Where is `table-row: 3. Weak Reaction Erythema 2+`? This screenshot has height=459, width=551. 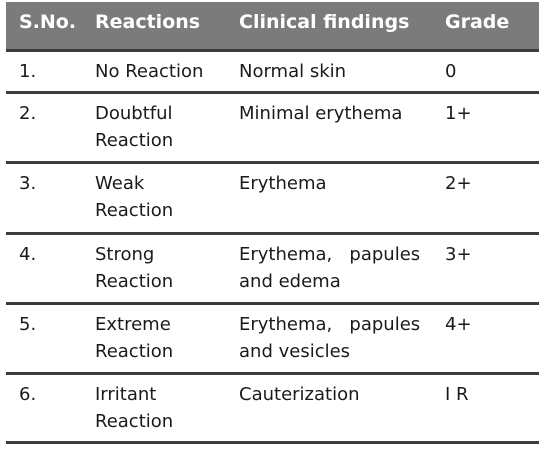 table-row: 3. Weak Reaction Erythema 2+ is located at coordinates (272, 196).